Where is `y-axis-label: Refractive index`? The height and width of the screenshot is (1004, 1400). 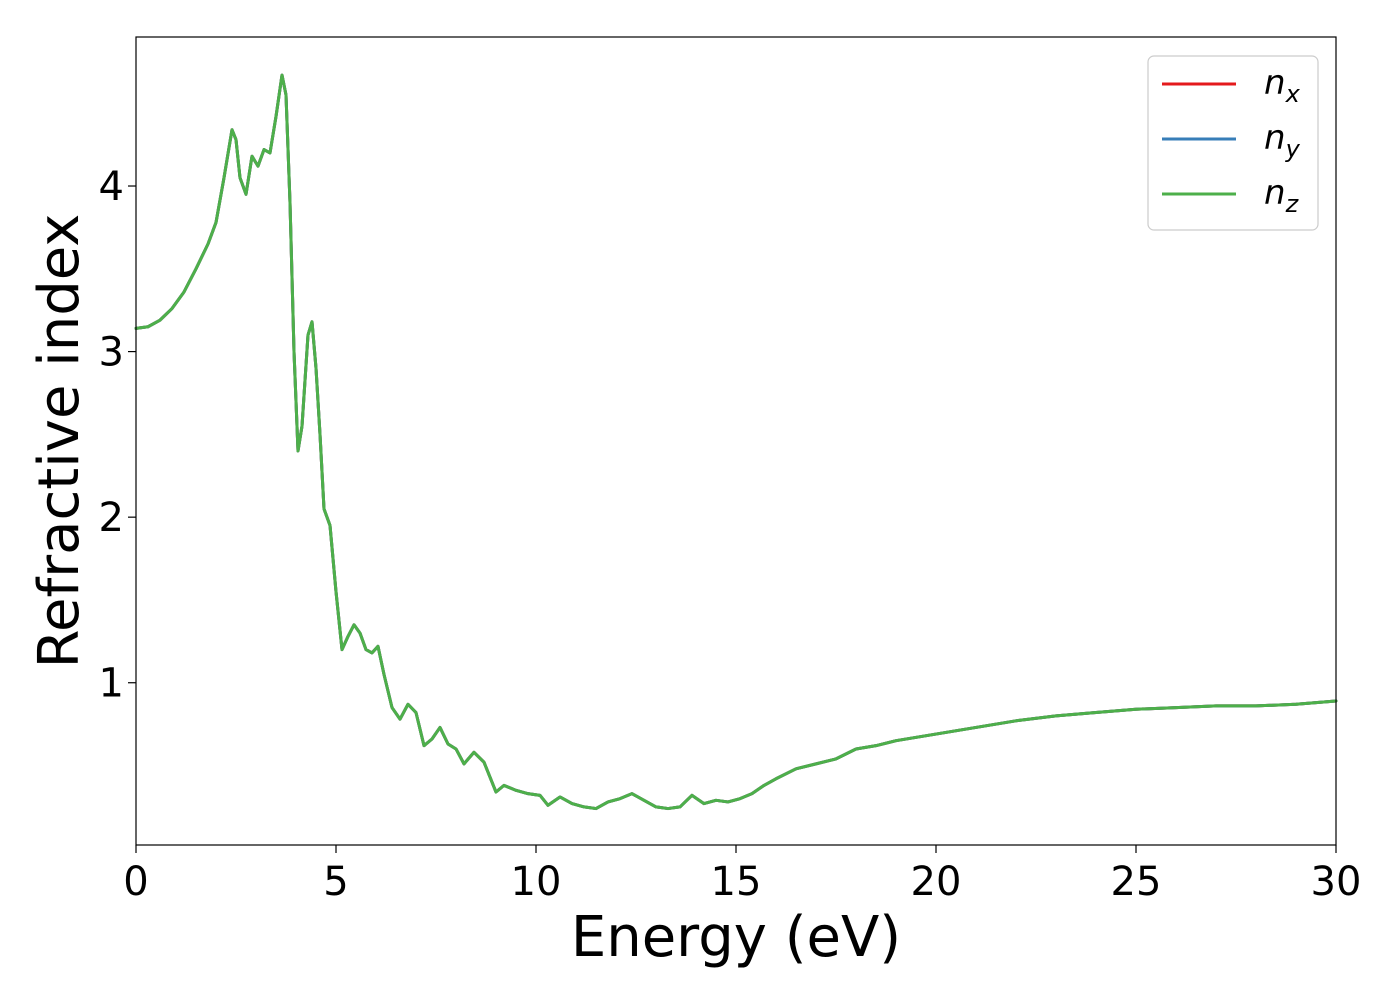
y-axis-label: Refractive index is located at coordinates (59, 441).